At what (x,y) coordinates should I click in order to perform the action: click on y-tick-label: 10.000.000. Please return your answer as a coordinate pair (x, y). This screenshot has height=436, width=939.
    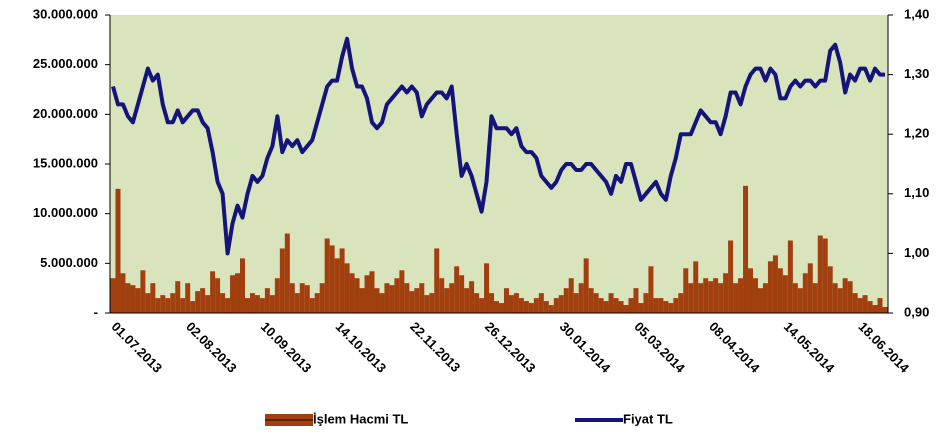
    Looking at the image, I should click on (65, 212).